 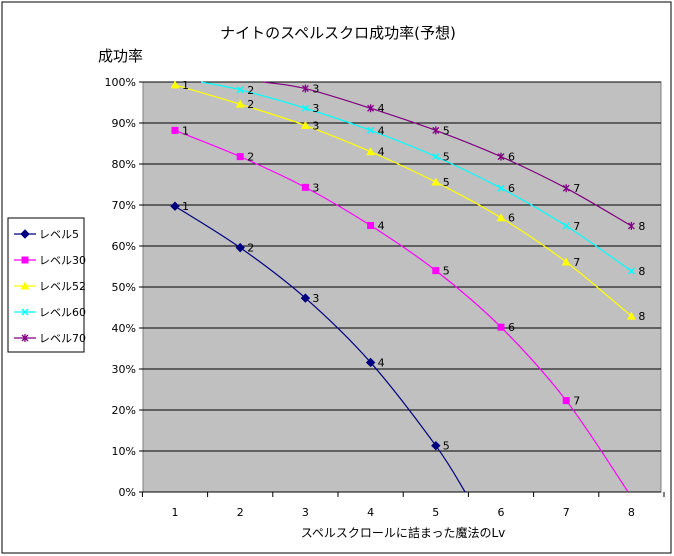 What do you see at coordinates (127, 492) in the screenshot?
I see `y-tick-label: 0%` at bounding box center [127, 492].